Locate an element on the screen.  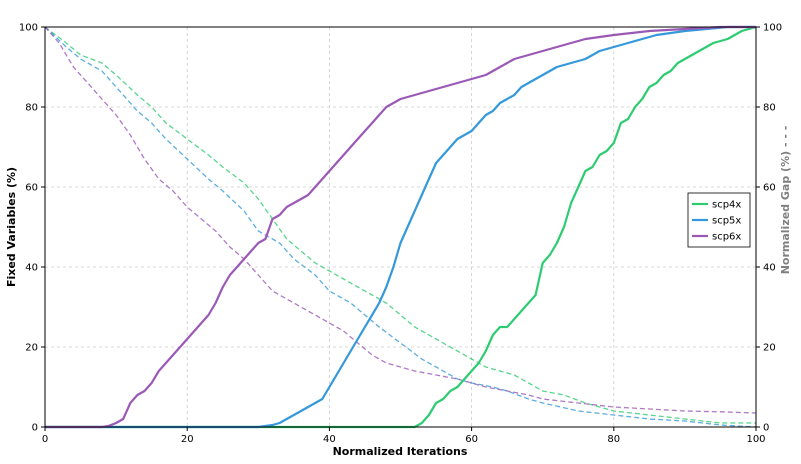
x-axis-ticks: 0 20 40 60 80 100 is located at coordinates (404, 436).